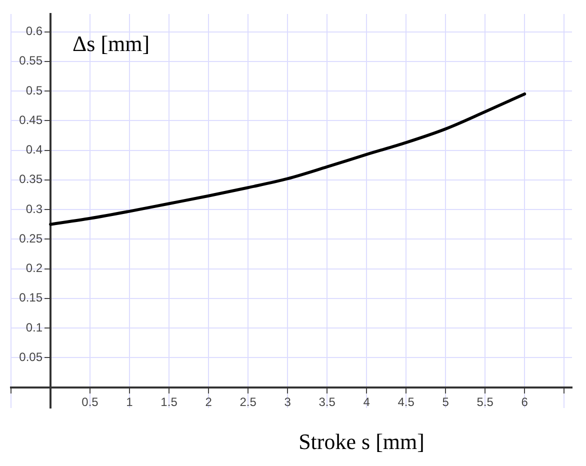 The width and height of the screenshot is (586, 466). What do you see at coordinates (31, 297) in the screenshot?
I see `y-tick-label: 0.15` at bounding box center [31, 297].